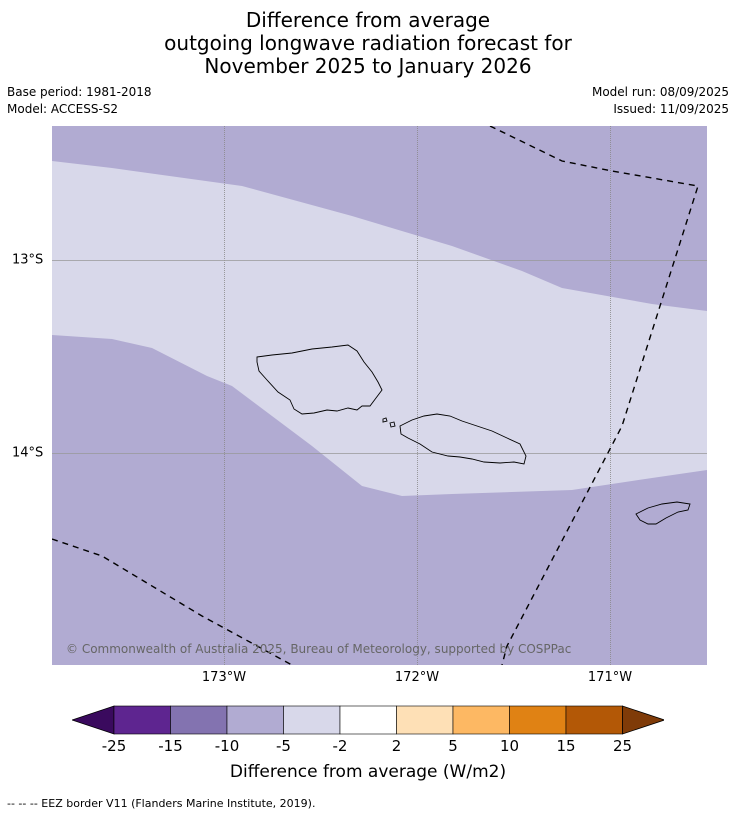 The width and height of the screenshot is (736, 816). Describe the element at coordinates (319, 379) in the screenshot. I see `savaii-island` at that location.